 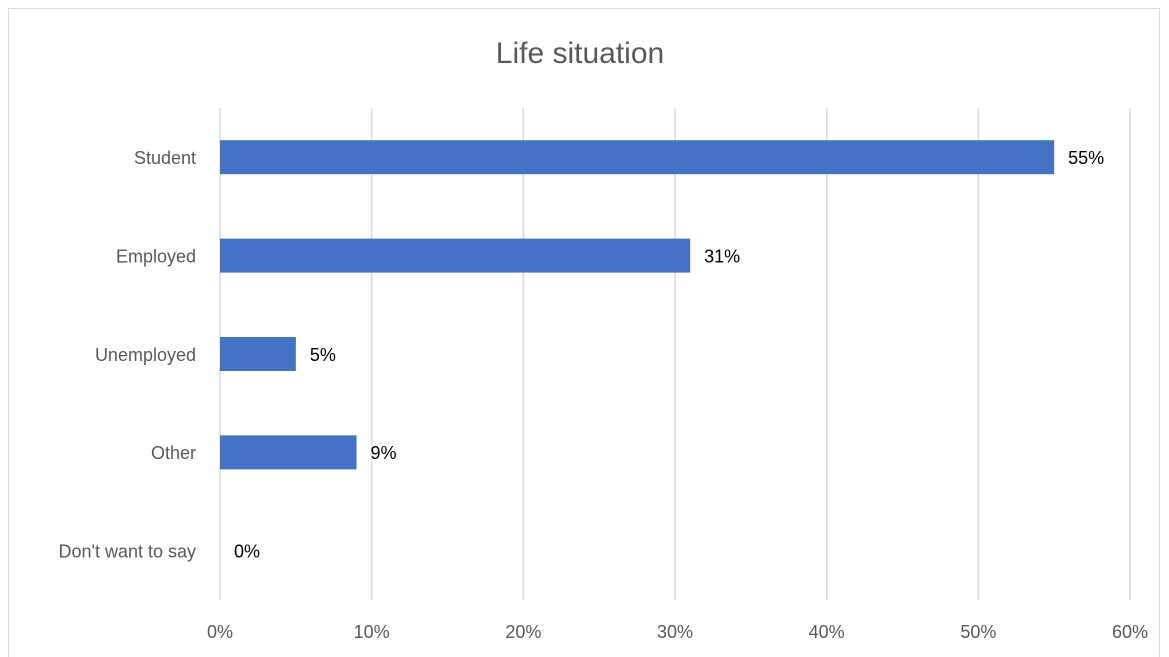 What do you see at coordinates (523, 632) in the screenshot?
I see `x-tick-label: 20%` at bounding box center [523, 632].